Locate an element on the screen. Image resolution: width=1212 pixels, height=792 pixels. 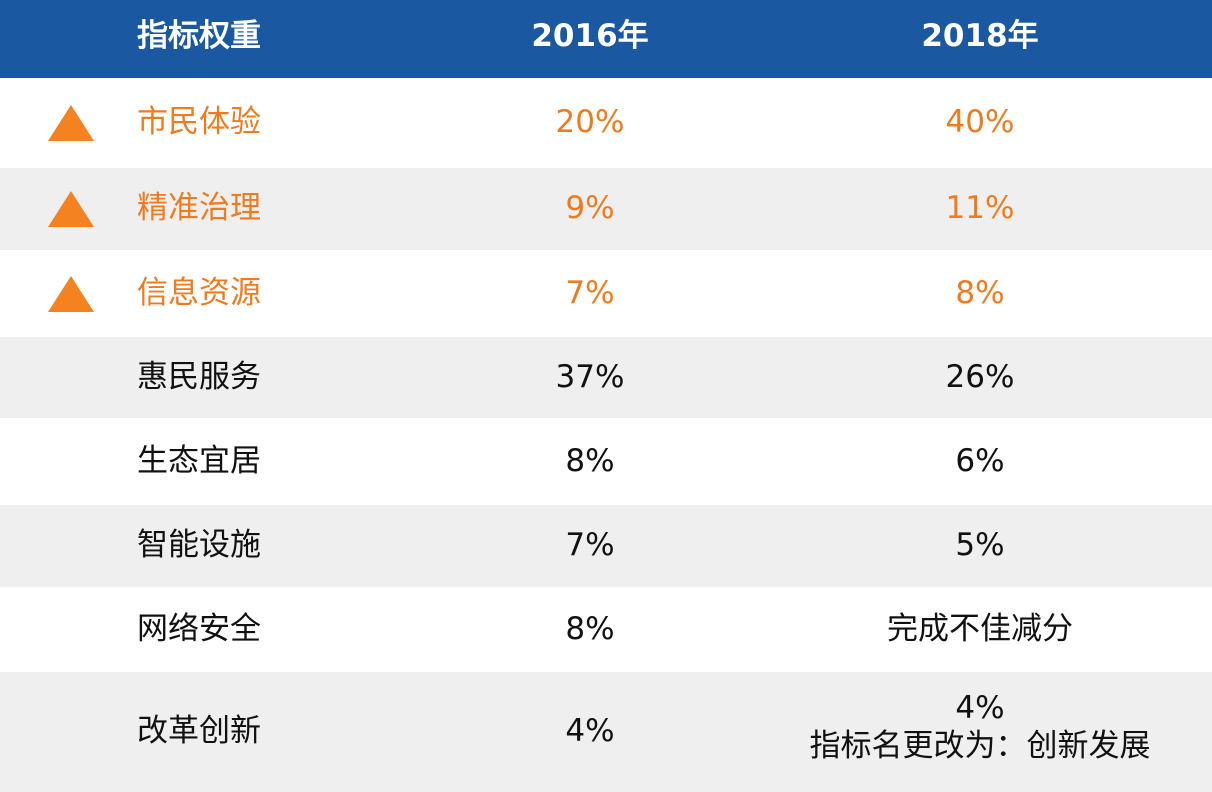
table-header: 指标权重 2016年 2018年 is located at coordinates (606, 39).